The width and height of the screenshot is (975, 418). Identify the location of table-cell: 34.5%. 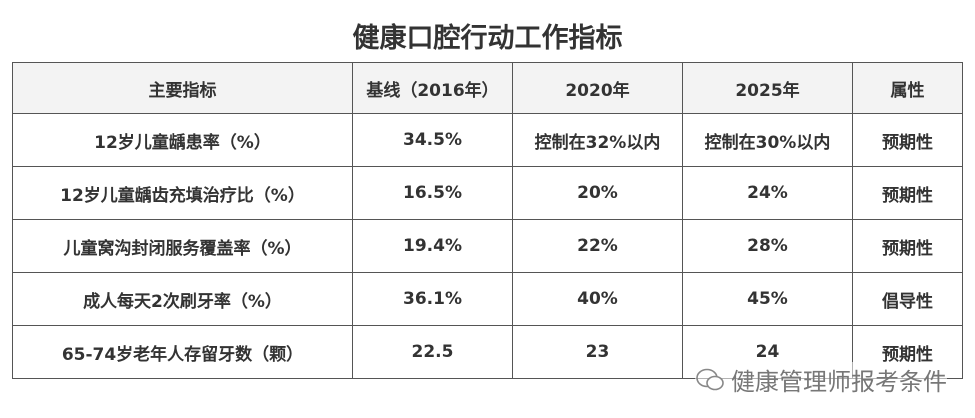
(432, 140).